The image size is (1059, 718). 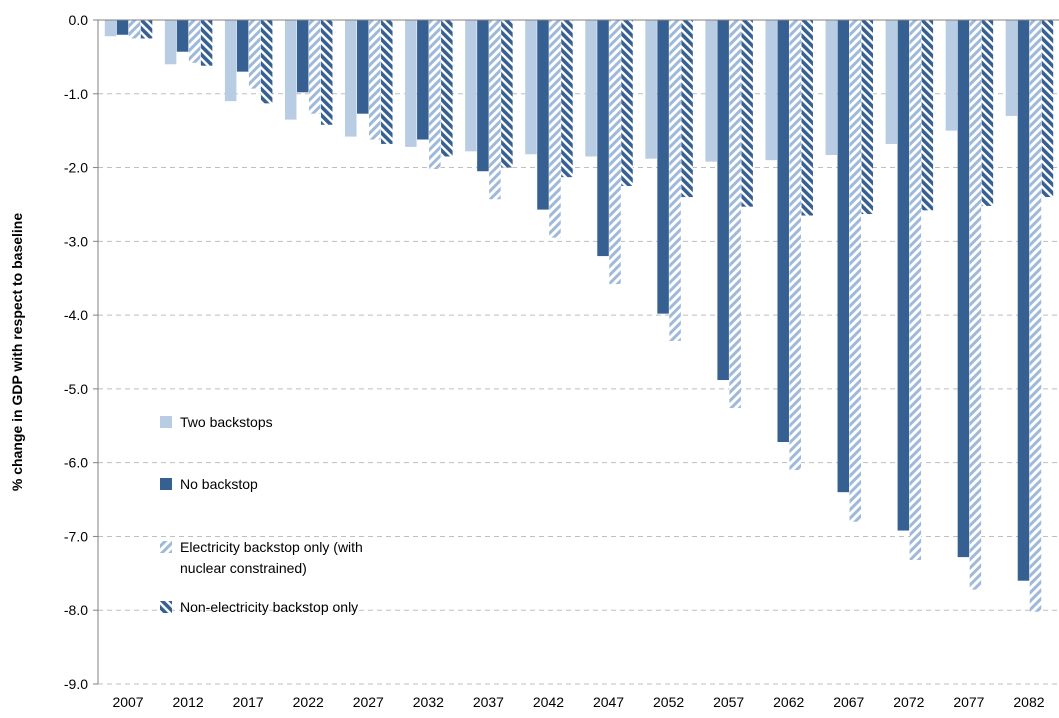 I want to click on x-tick-label: 2082, so click(x=1028, y=702).